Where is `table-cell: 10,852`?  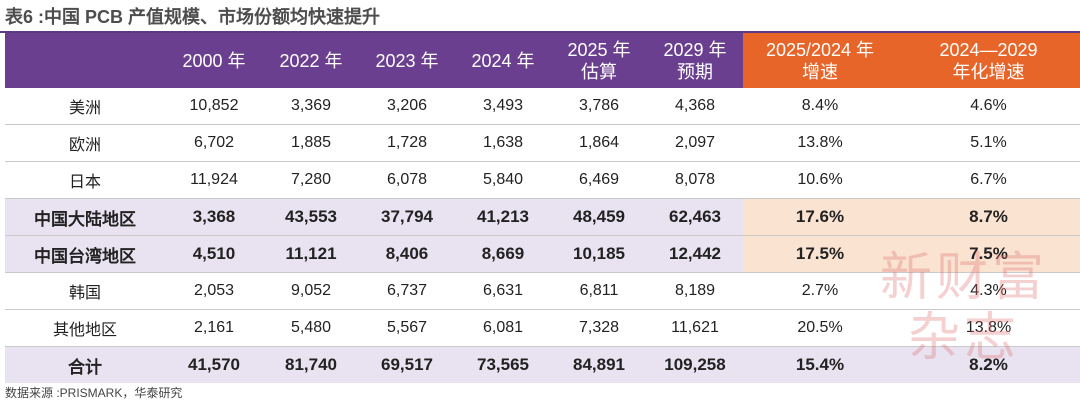
table-cell: 10,852 is located at coordinates (214, 106).